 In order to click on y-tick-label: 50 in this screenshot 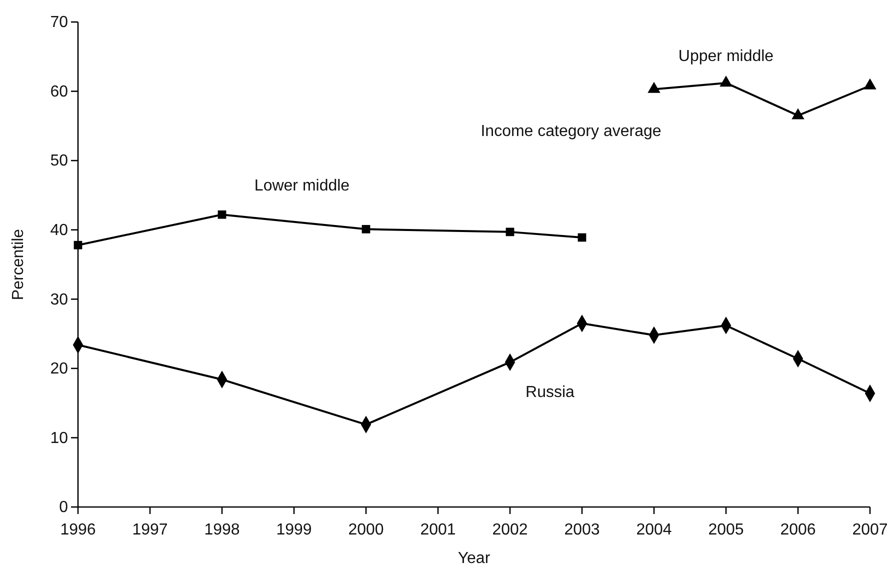, I will do `click(59, 161)`.